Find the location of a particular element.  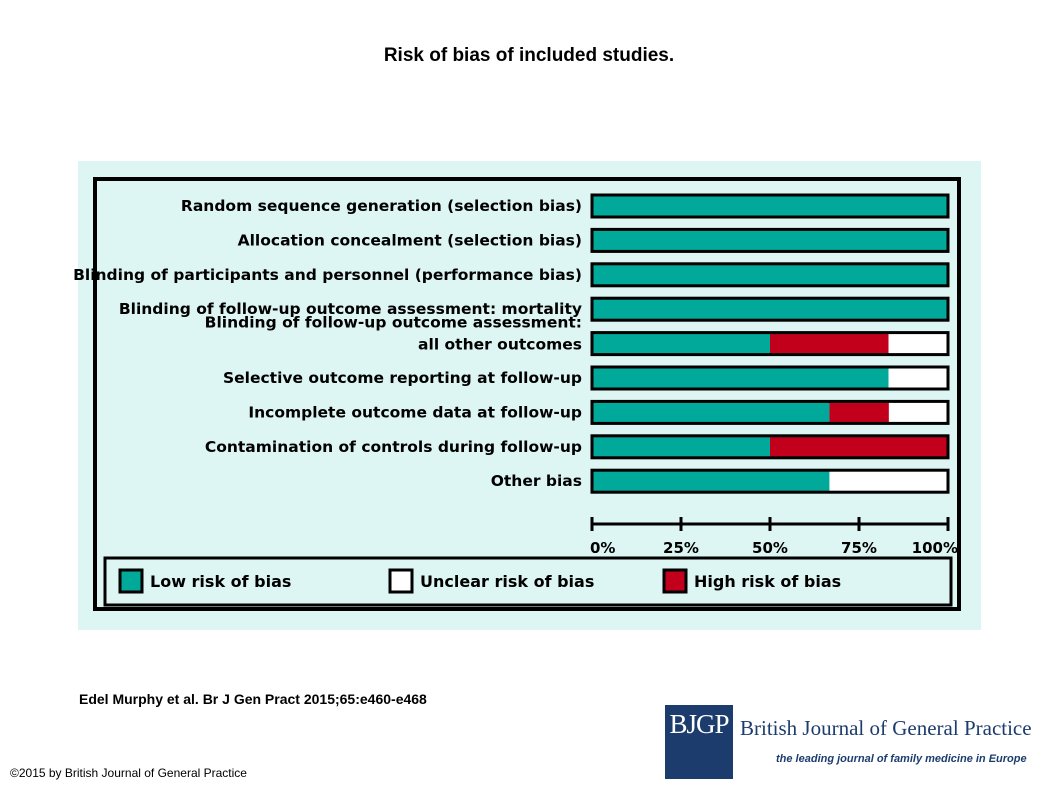

category-label: Selective outcome reporting at follow-up is located at coordinates (402, 378).